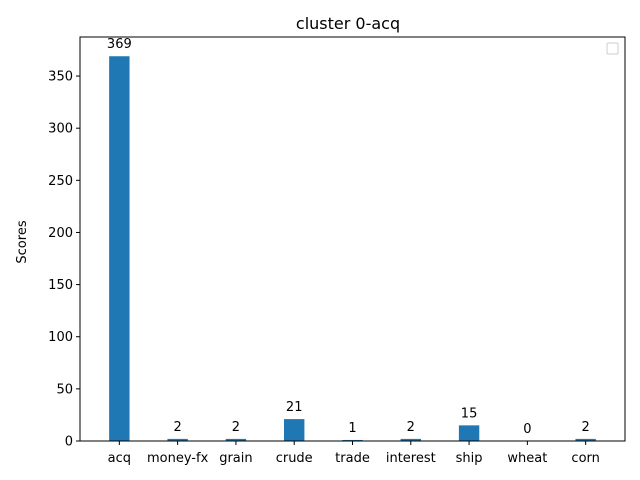 The height and width of the screenshot is (480, 640). I want to click on y-tick-label: 300, so click(60, 129).